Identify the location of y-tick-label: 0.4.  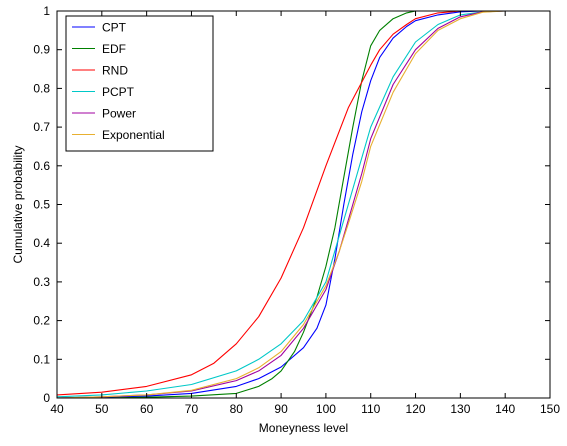
(41, 243).